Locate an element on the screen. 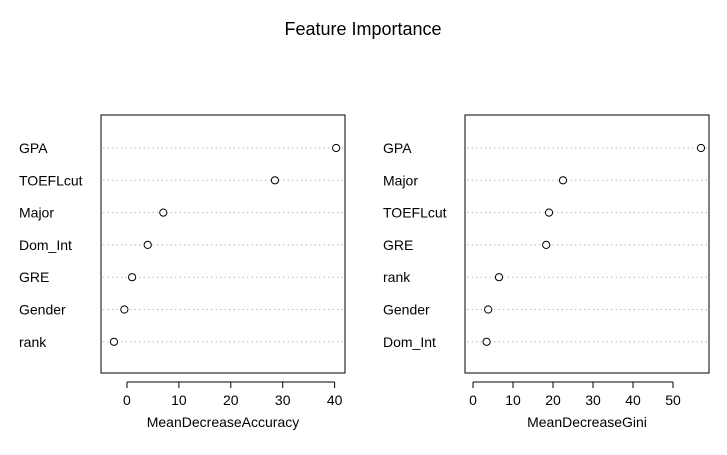 Image resolution: width=727 pixels, height=455 pixels. x-tick-label: 50 is located at coordinates (673, 400).